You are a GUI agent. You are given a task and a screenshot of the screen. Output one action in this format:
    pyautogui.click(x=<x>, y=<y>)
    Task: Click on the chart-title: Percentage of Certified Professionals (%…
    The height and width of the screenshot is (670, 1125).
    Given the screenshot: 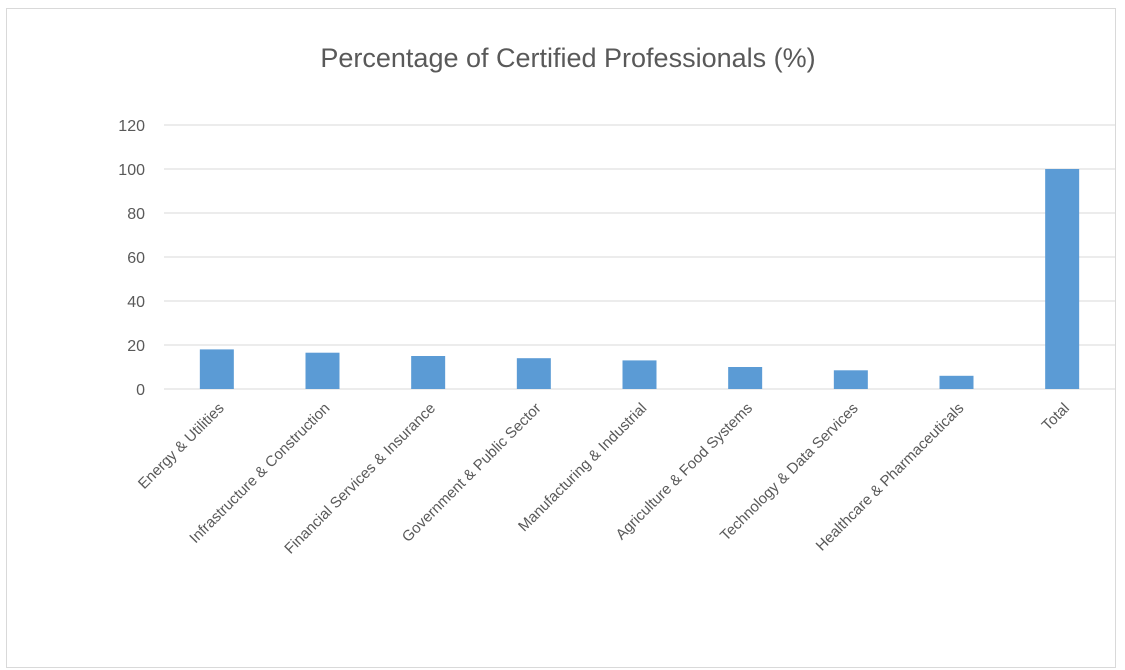 What is the action you would take?
    pyautogui.click(x=567, y=58)
    